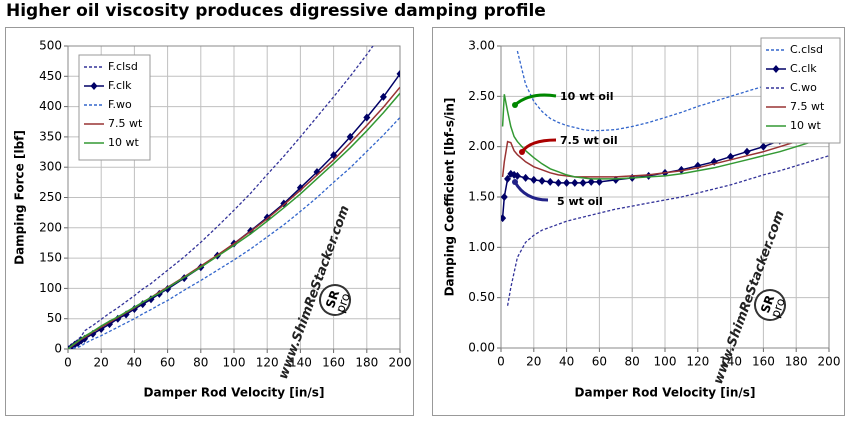 The image size is (850, 426). What do you see at coordinates (481, 96) in the screenshot?
I see `y-tick-label: 2.50` at bounding box center [481, 96].